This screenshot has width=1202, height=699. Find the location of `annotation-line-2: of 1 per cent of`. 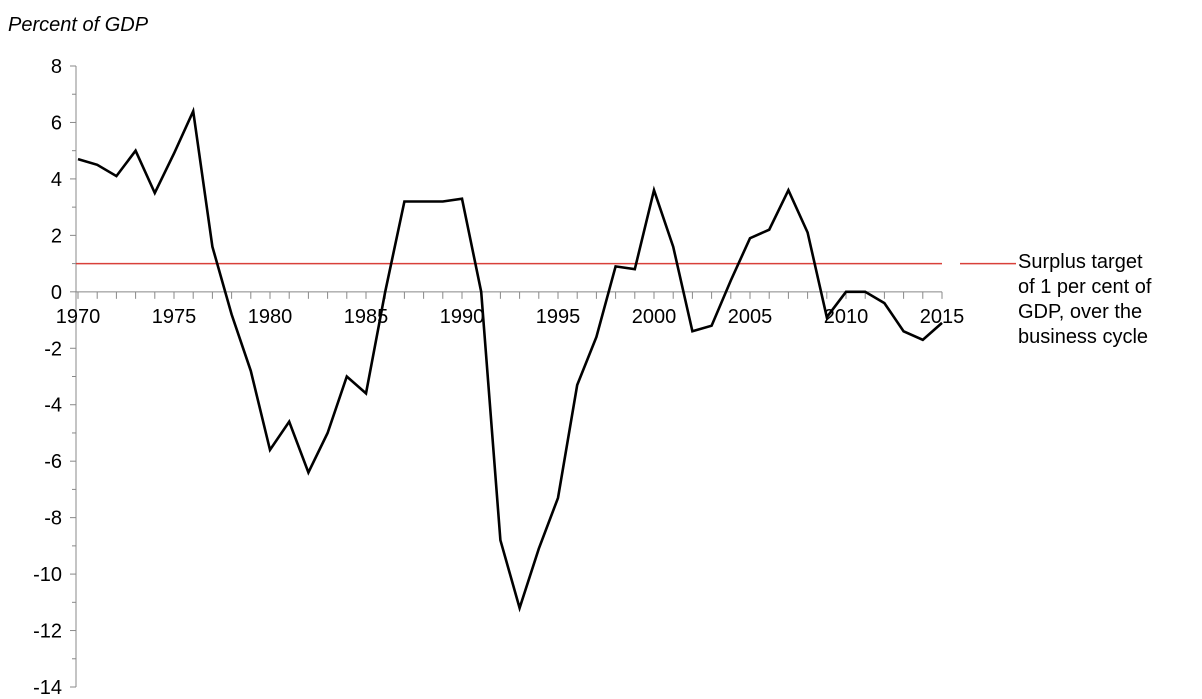

annotation-line-2: of 1 per cent of is located at coordinates (1085, 287).